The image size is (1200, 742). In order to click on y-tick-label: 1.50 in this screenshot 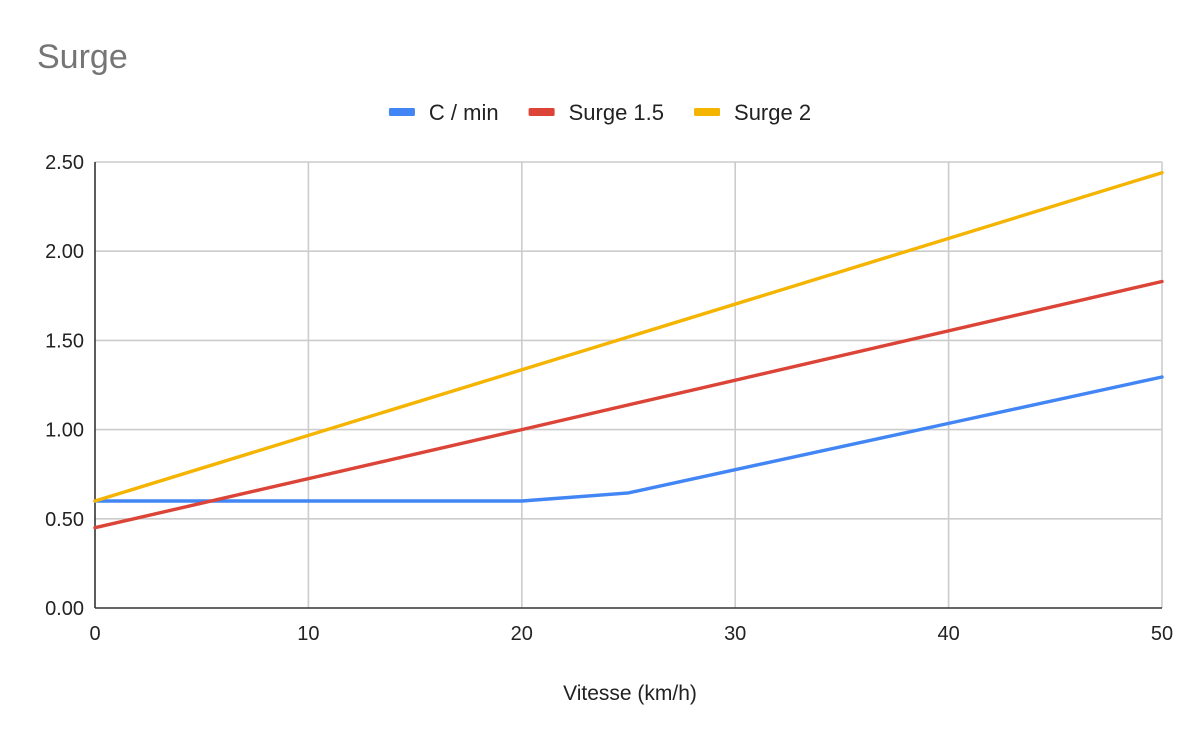, I will do `click(64, 341)`.